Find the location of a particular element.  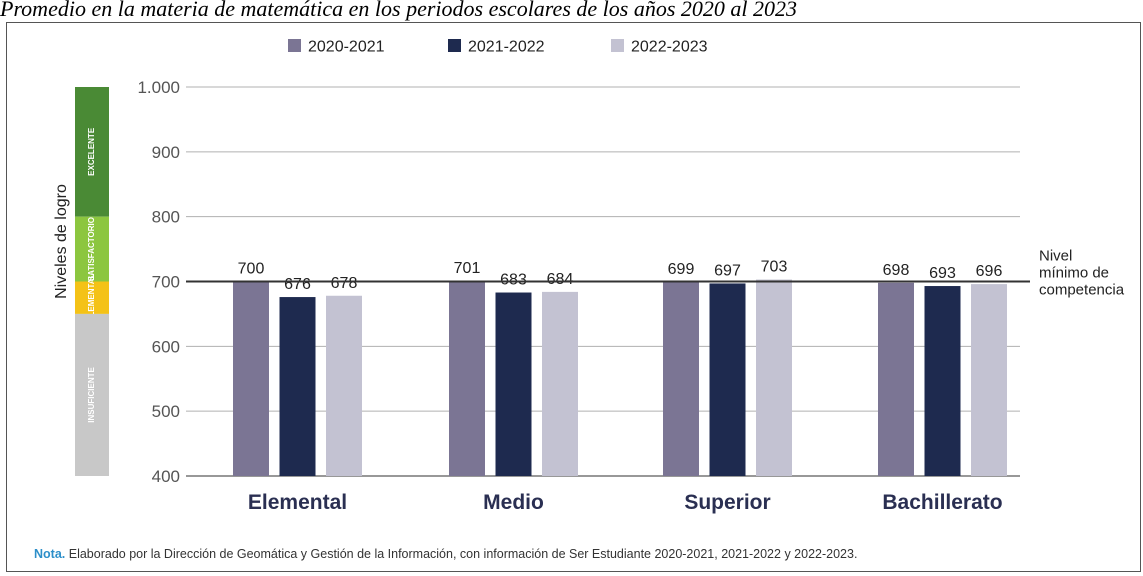

x-category-label: Medio is located at coordinates (513, 502).